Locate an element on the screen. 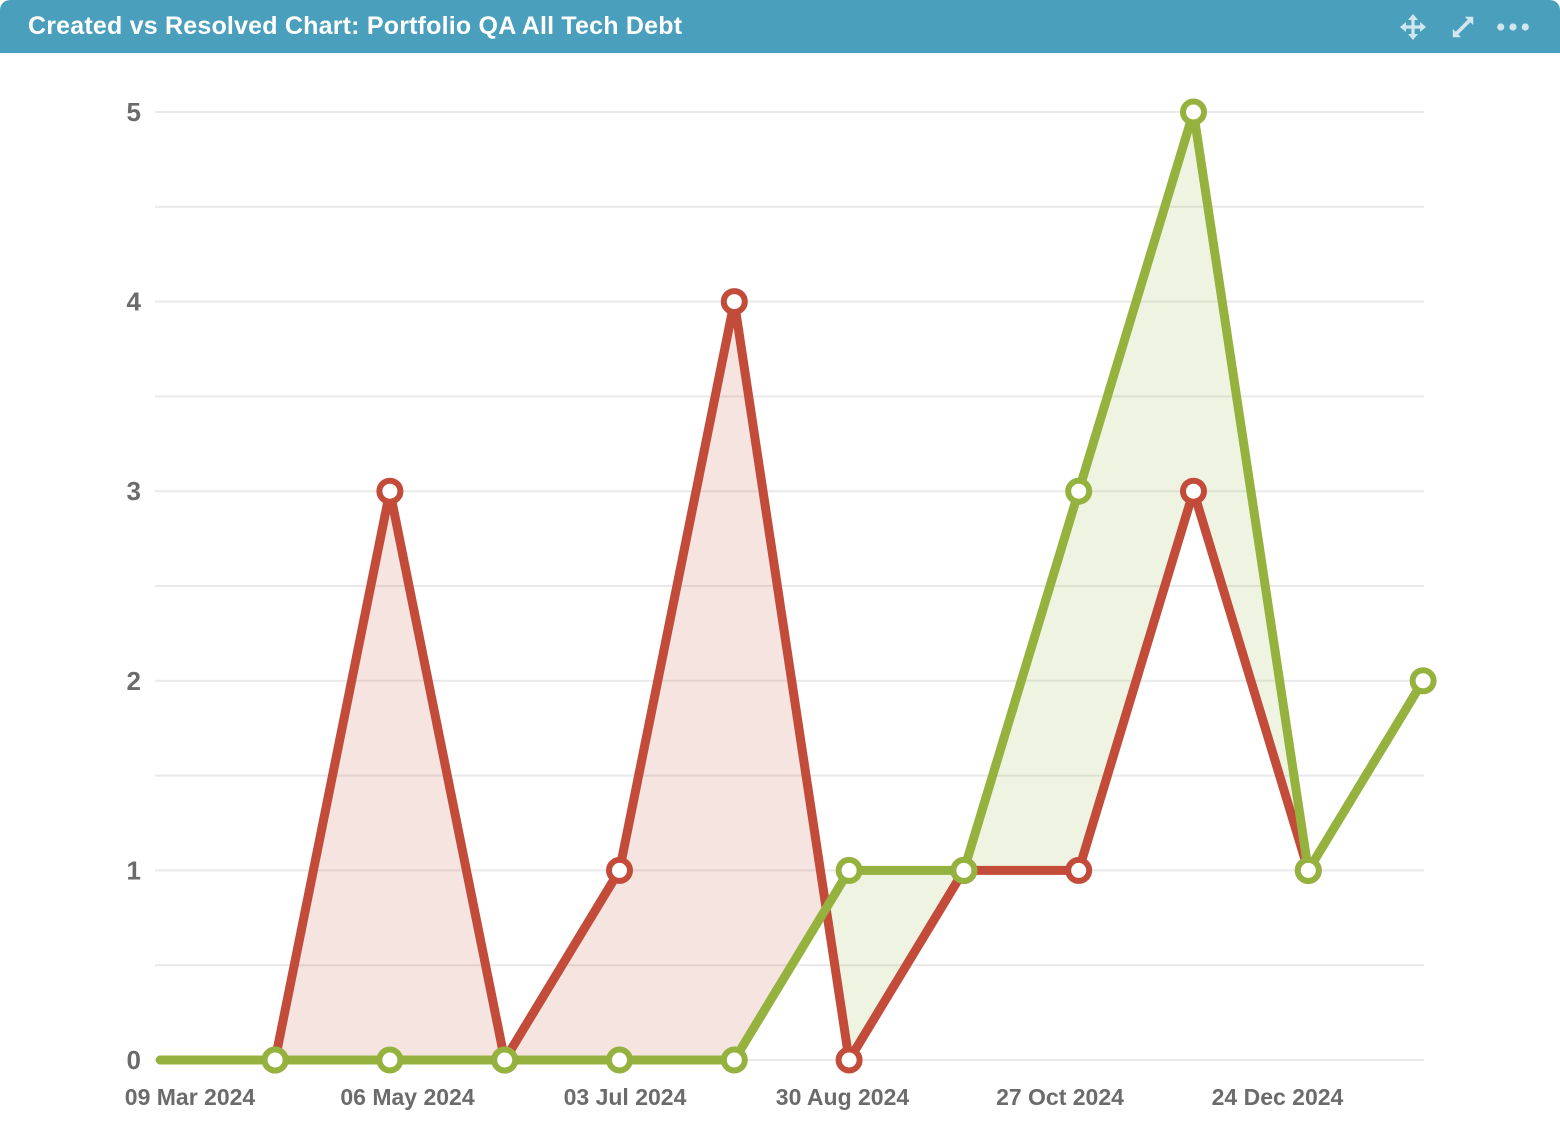 The image size is (1560, 1130). move-icon is located at coordinates (1413, 27).